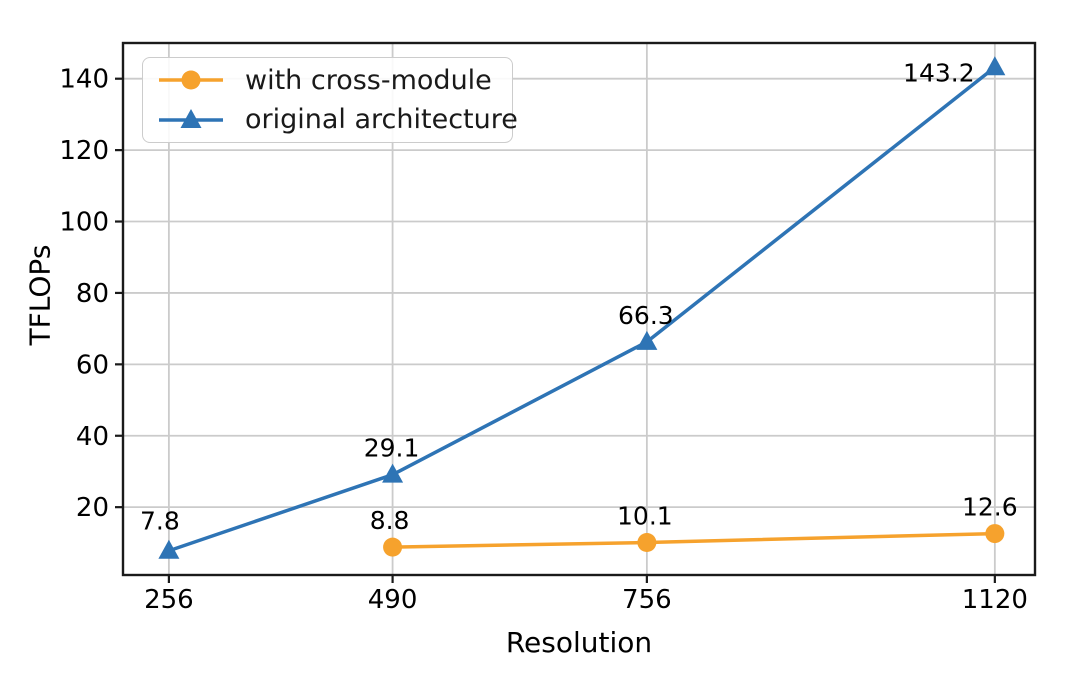 The image size is (1080, 675). What do you see at coordinates (646, 315) in the screenshot?
I see `data-point-label: 66.3` at bounding box center [646, 315].